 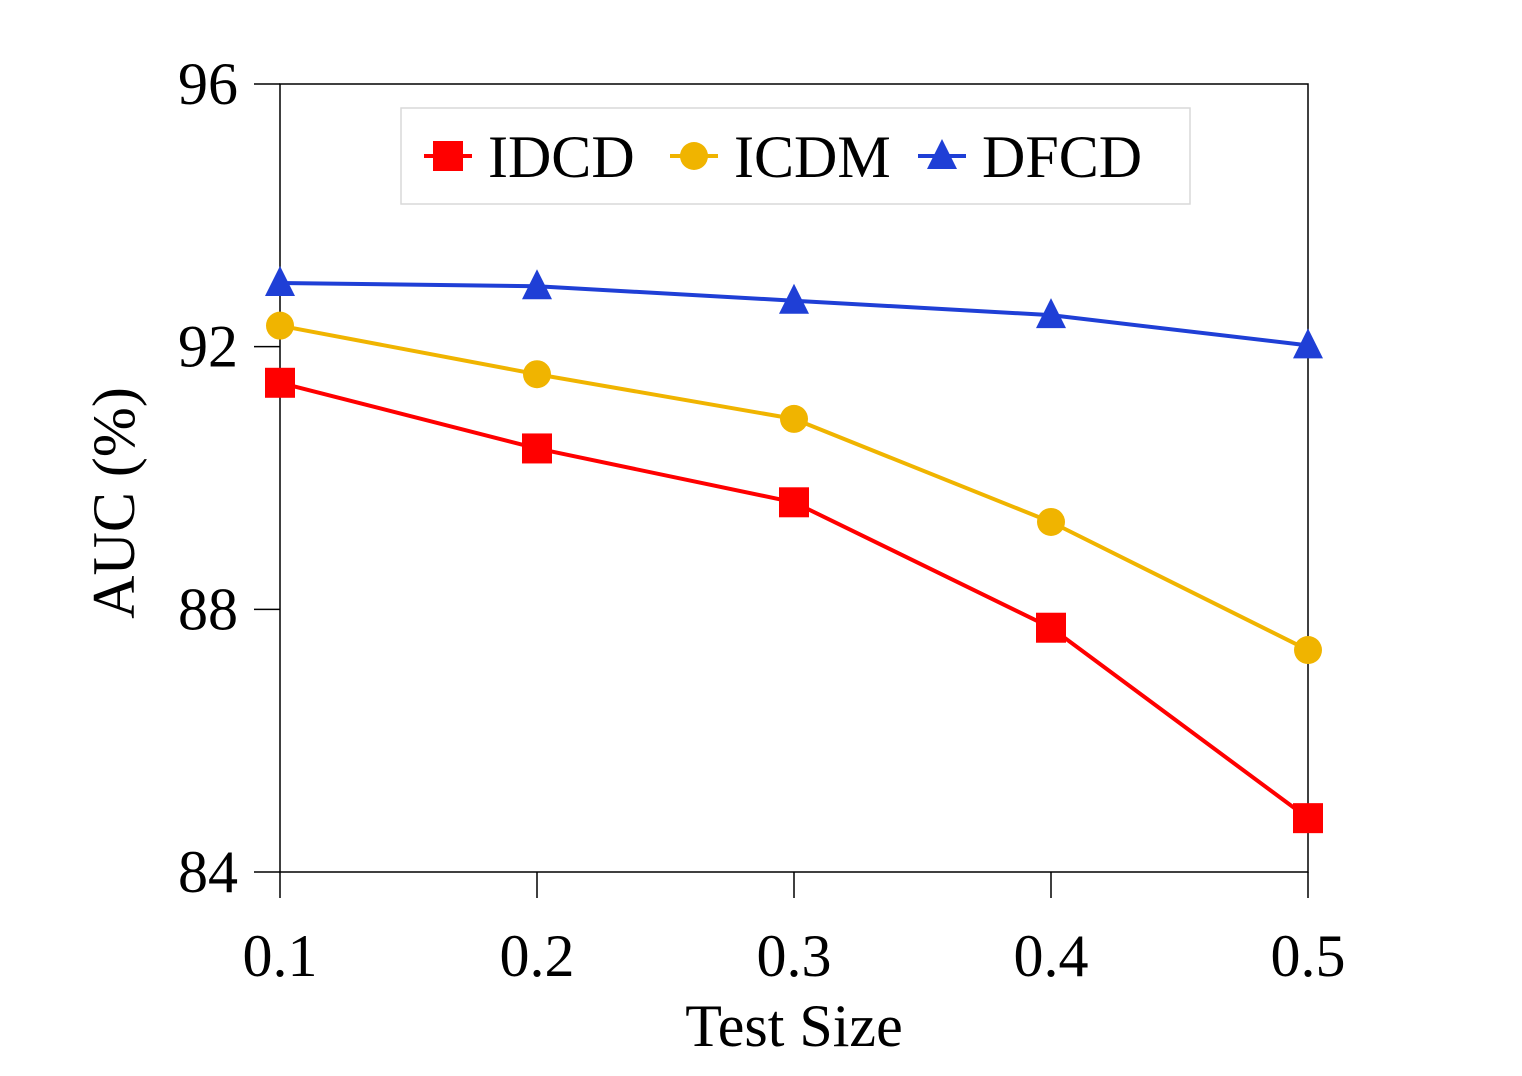 I want to click on y-tick-label: 92, so click(x=208, y=347).